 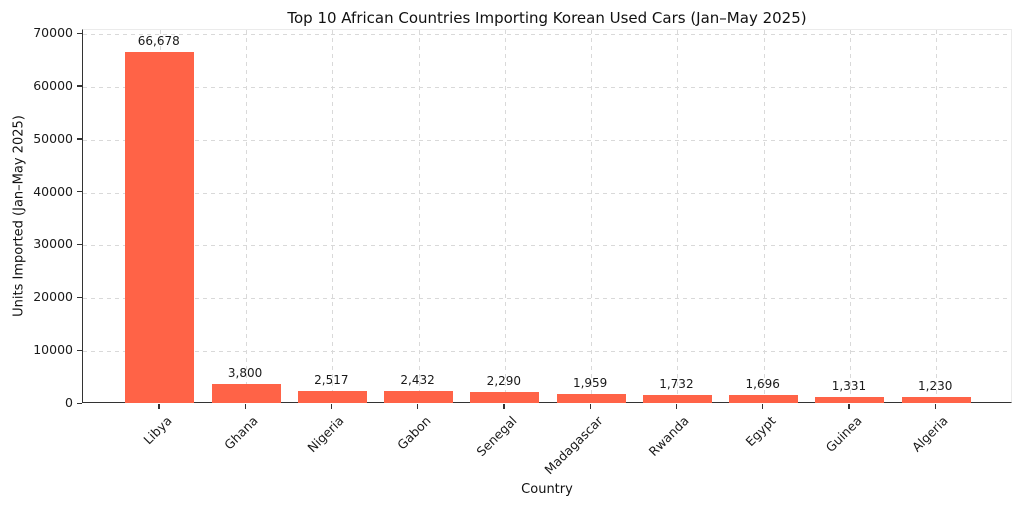 What do you see at coordinates (53, 244) in the screenshot?
I see `y-tick-label: 30000` at bounding box center [53, 244].